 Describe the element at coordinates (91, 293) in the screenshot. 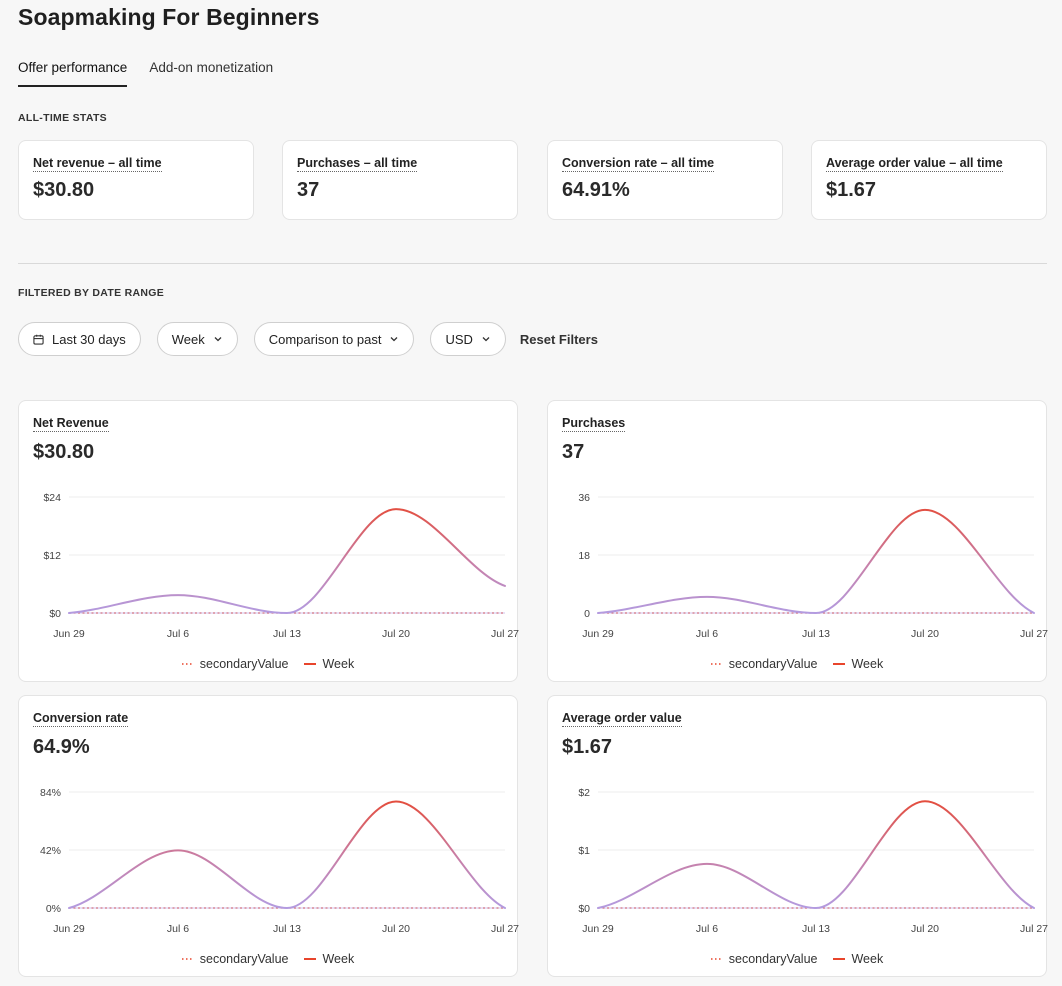

I see `filtered-section-label: FILTERED BY DATE RANGE` at that location.